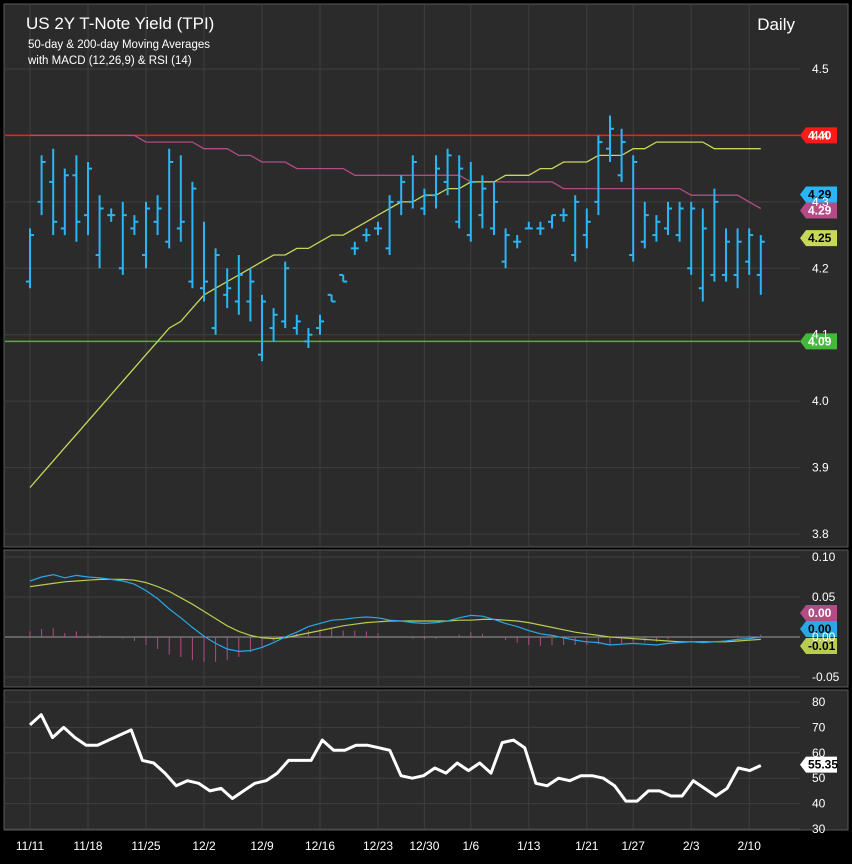 The image size is (852, 864). I want to click on macd-macd-tag-text: 0.00, so click(820, 629).